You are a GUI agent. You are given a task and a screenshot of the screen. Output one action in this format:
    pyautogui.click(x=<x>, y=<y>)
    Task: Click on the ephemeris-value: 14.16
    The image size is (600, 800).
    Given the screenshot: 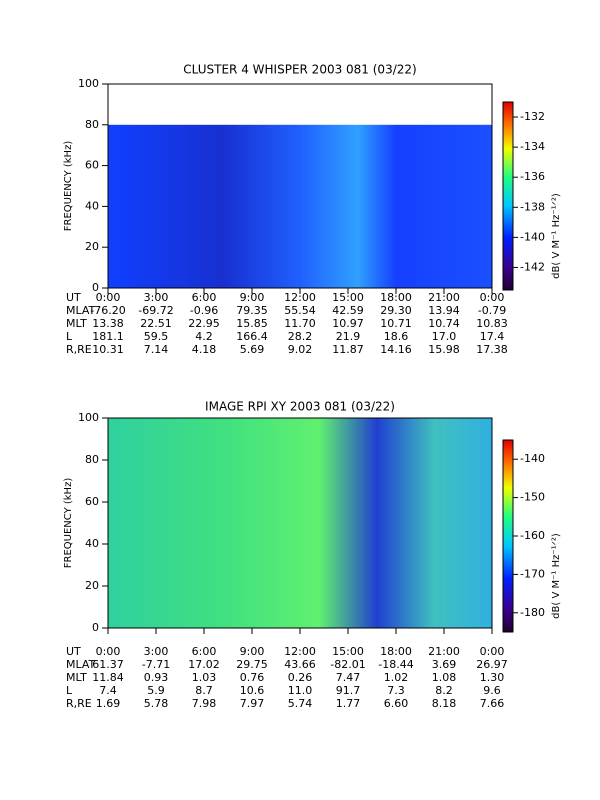 What is the action you would take?
    pyautogui.click(x=396, y=349)
    